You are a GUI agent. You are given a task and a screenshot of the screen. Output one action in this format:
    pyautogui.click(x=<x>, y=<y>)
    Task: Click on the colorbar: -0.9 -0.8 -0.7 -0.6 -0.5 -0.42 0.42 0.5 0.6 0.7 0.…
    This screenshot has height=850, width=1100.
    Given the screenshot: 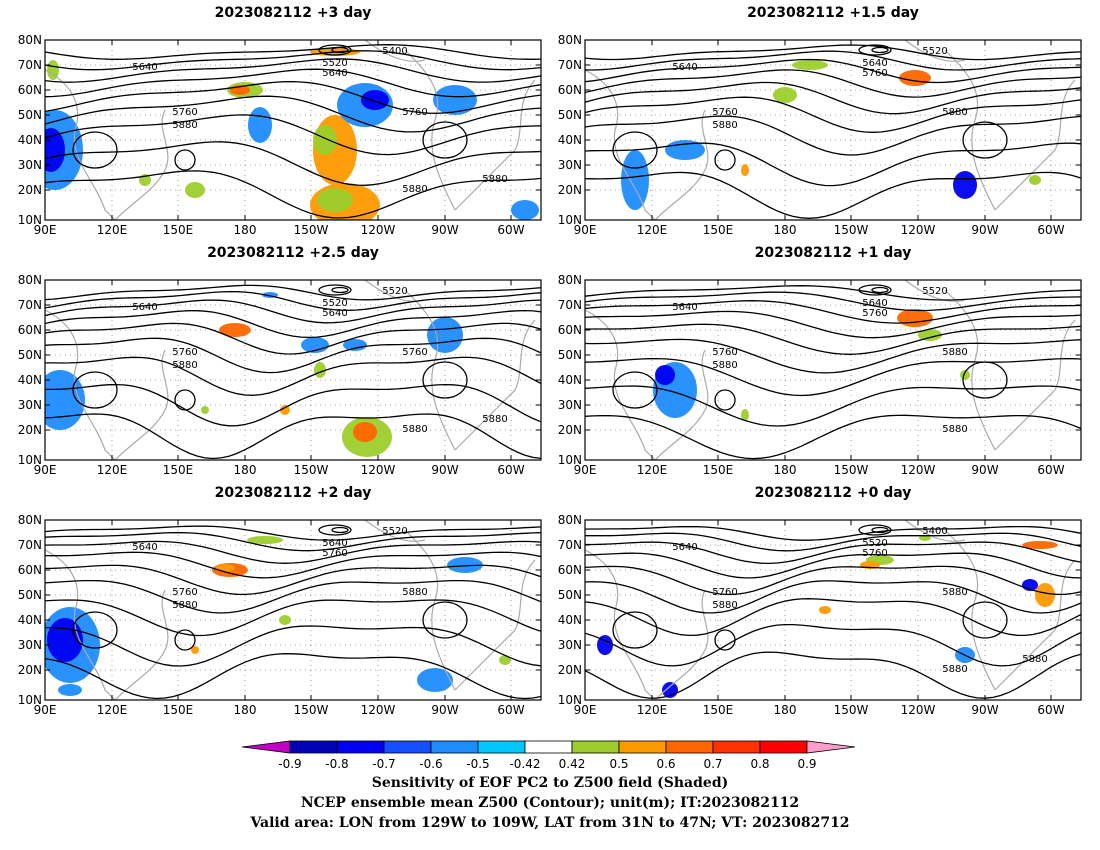 What is the action you would take?
    pyautogui.click(x=548, y=755)
    